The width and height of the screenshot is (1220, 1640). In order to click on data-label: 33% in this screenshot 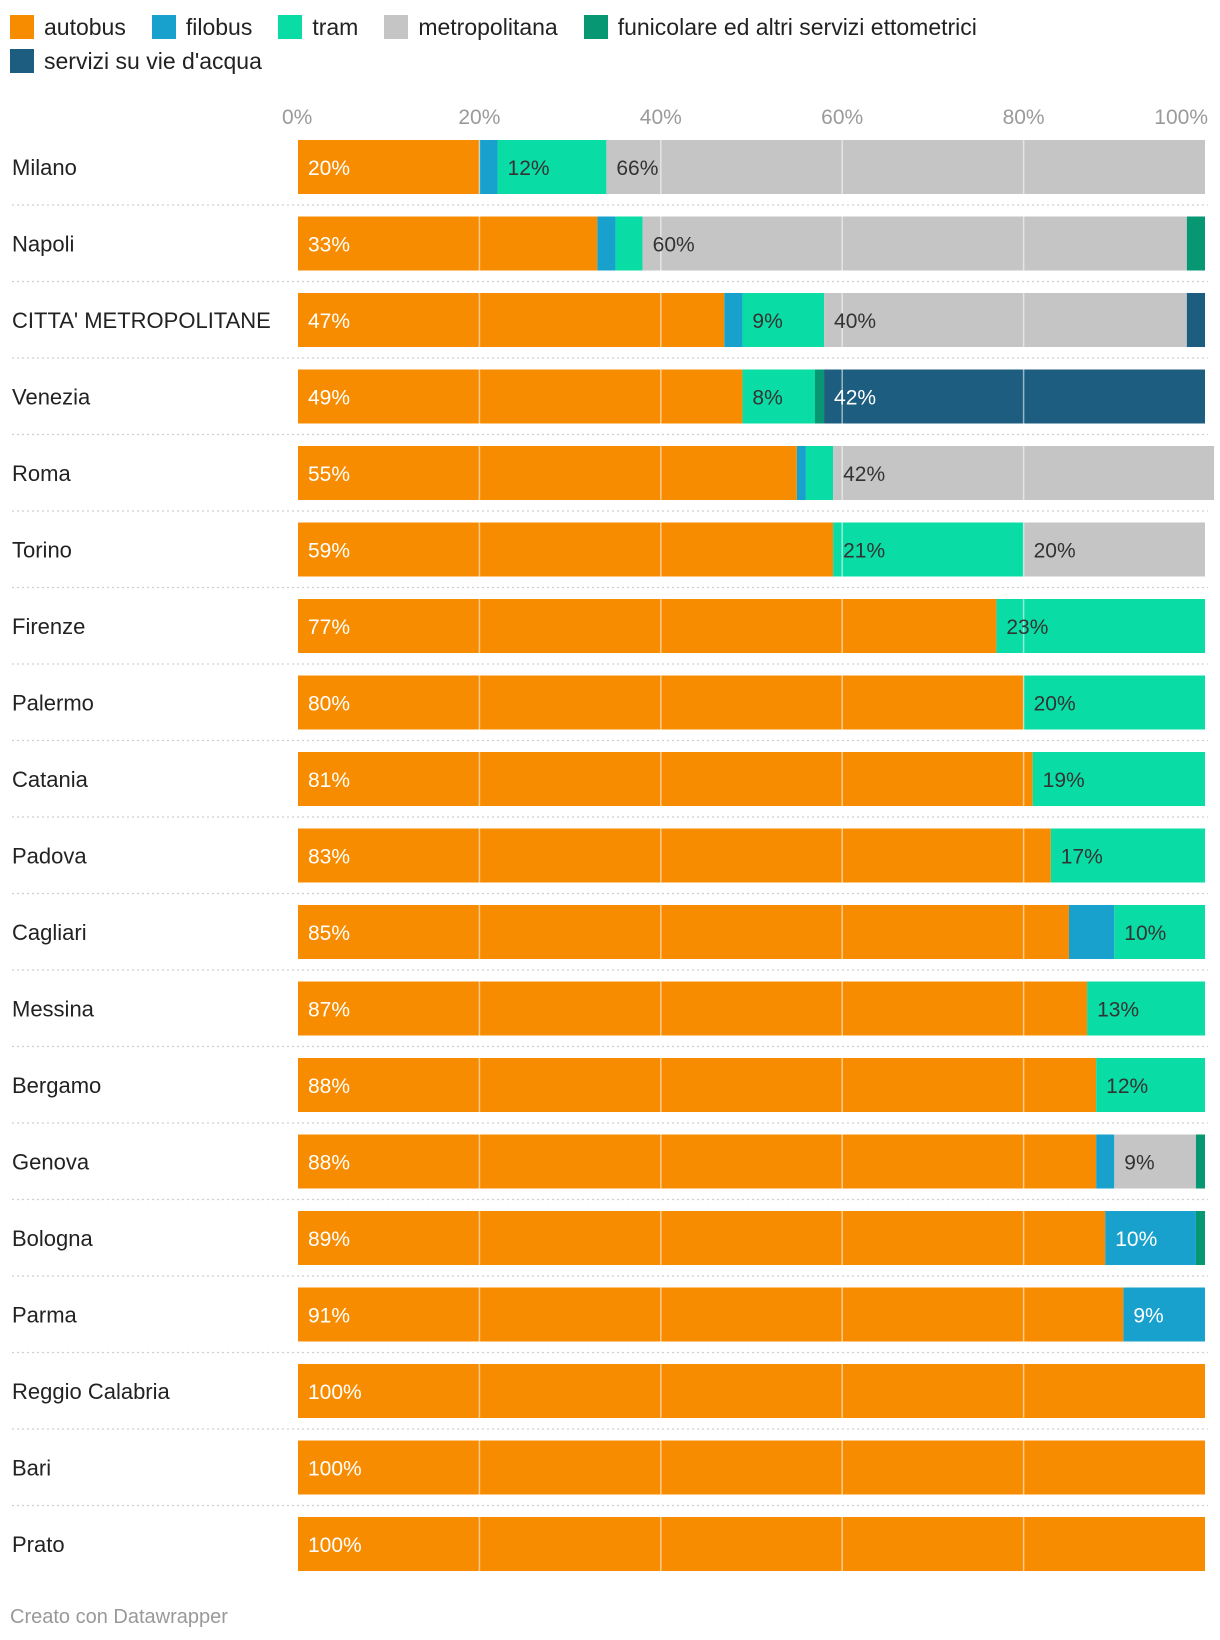, I will do `click(329, 245)`.